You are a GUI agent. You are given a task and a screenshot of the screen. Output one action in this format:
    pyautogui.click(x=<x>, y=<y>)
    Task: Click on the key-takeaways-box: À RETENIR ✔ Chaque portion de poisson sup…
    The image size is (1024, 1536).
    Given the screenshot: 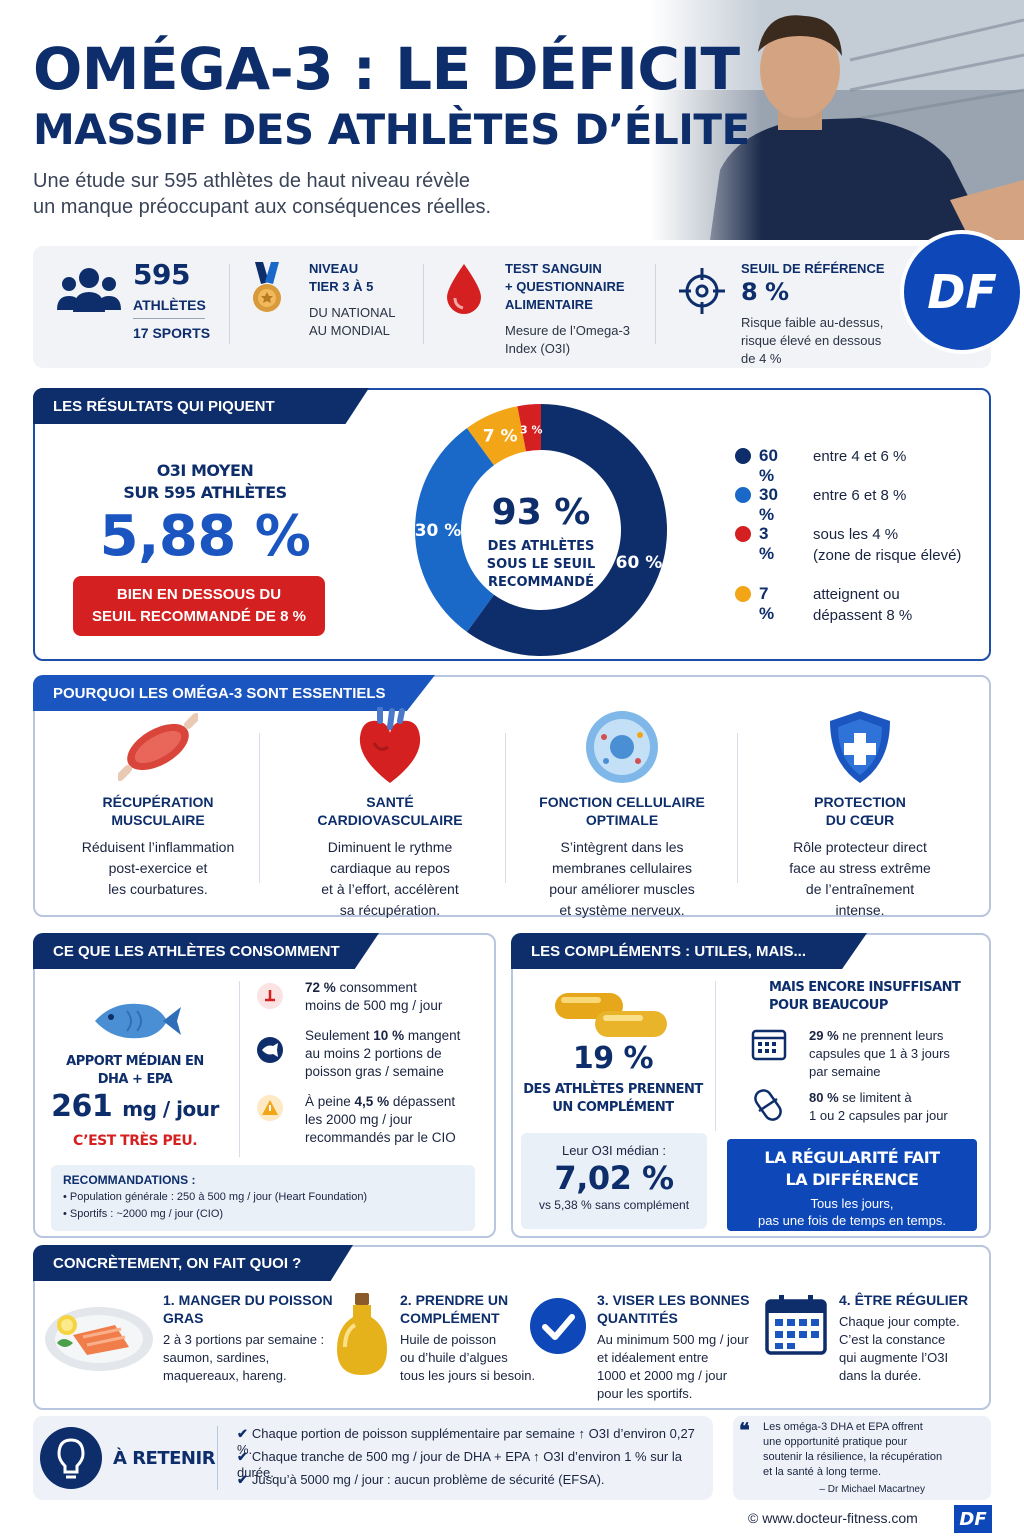 What is the action you would take?
    pyautogui.click(x=373, y=1458)
    